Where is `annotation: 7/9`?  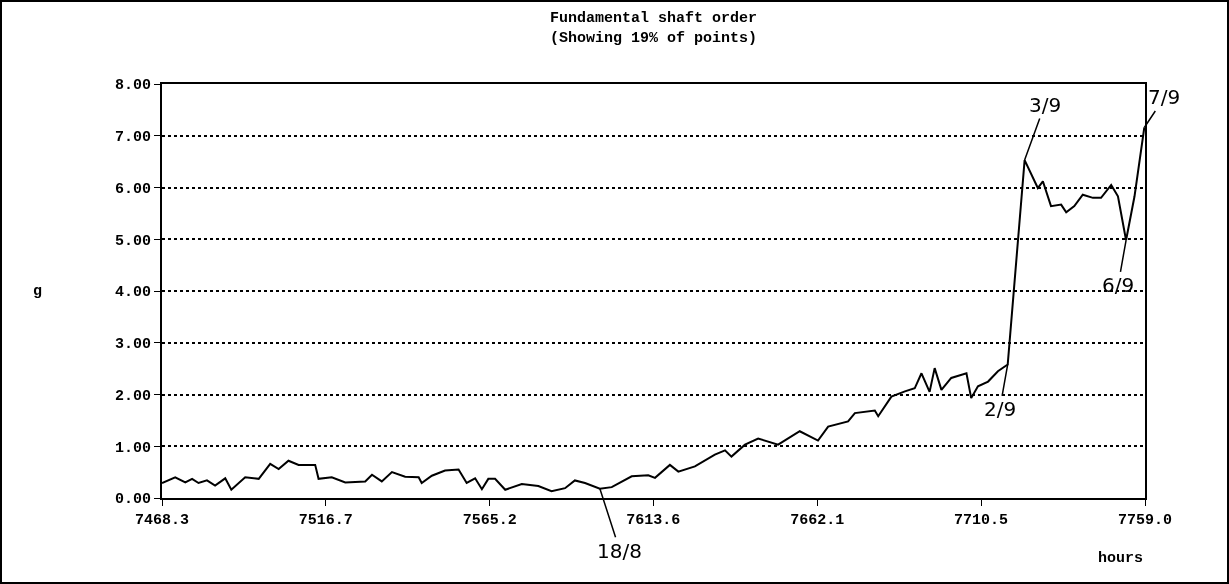 annotation: 7/9 is located at coordinates (1164, 97).